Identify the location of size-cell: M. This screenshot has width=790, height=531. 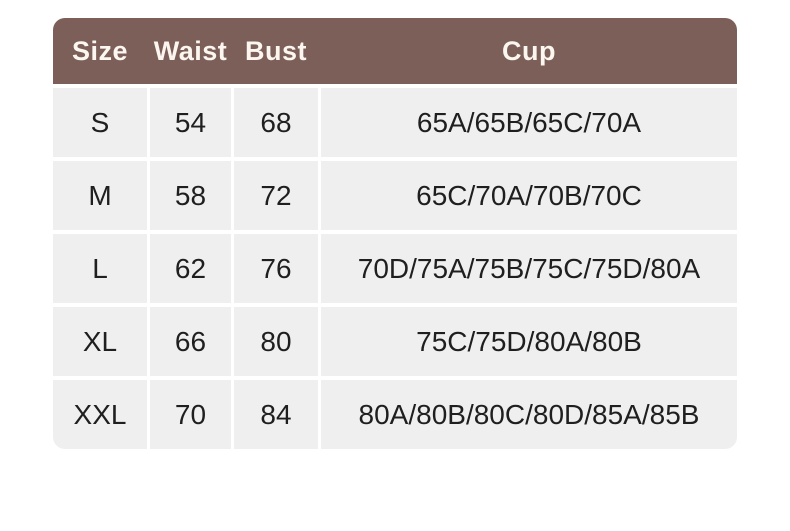
(100, 195).